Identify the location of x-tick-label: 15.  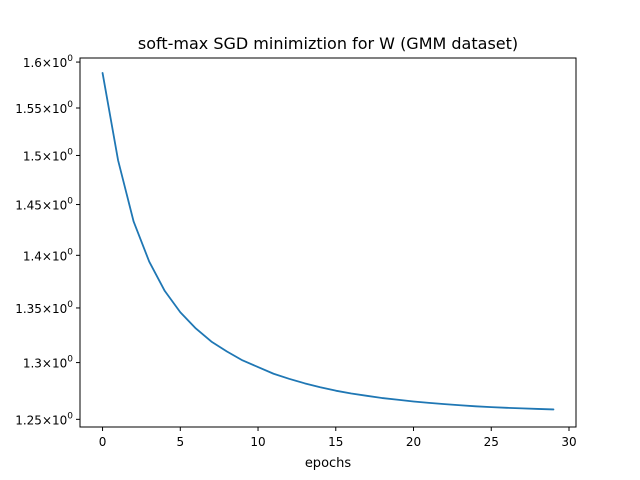
(335, 442).